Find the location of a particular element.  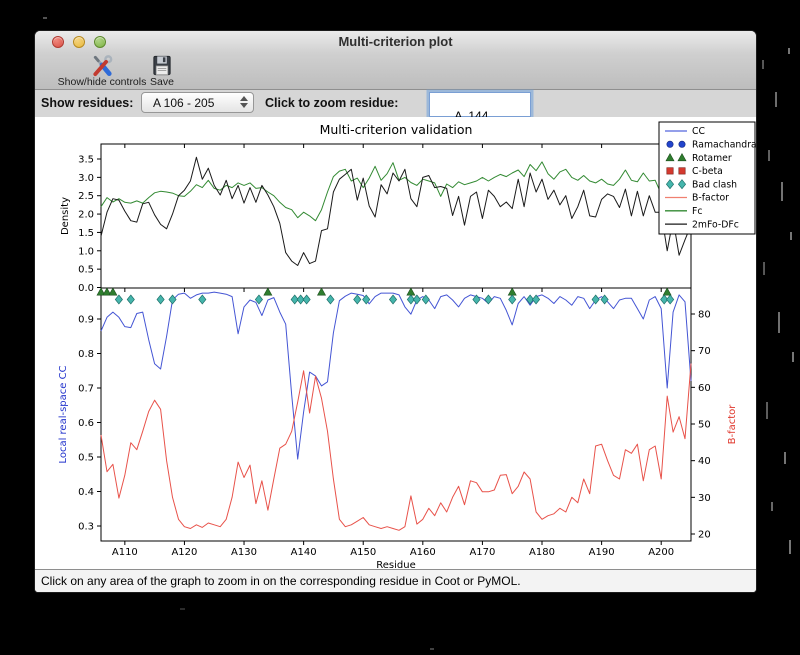

svg-text: Local real-space CC is located at coordinates (63, 414).